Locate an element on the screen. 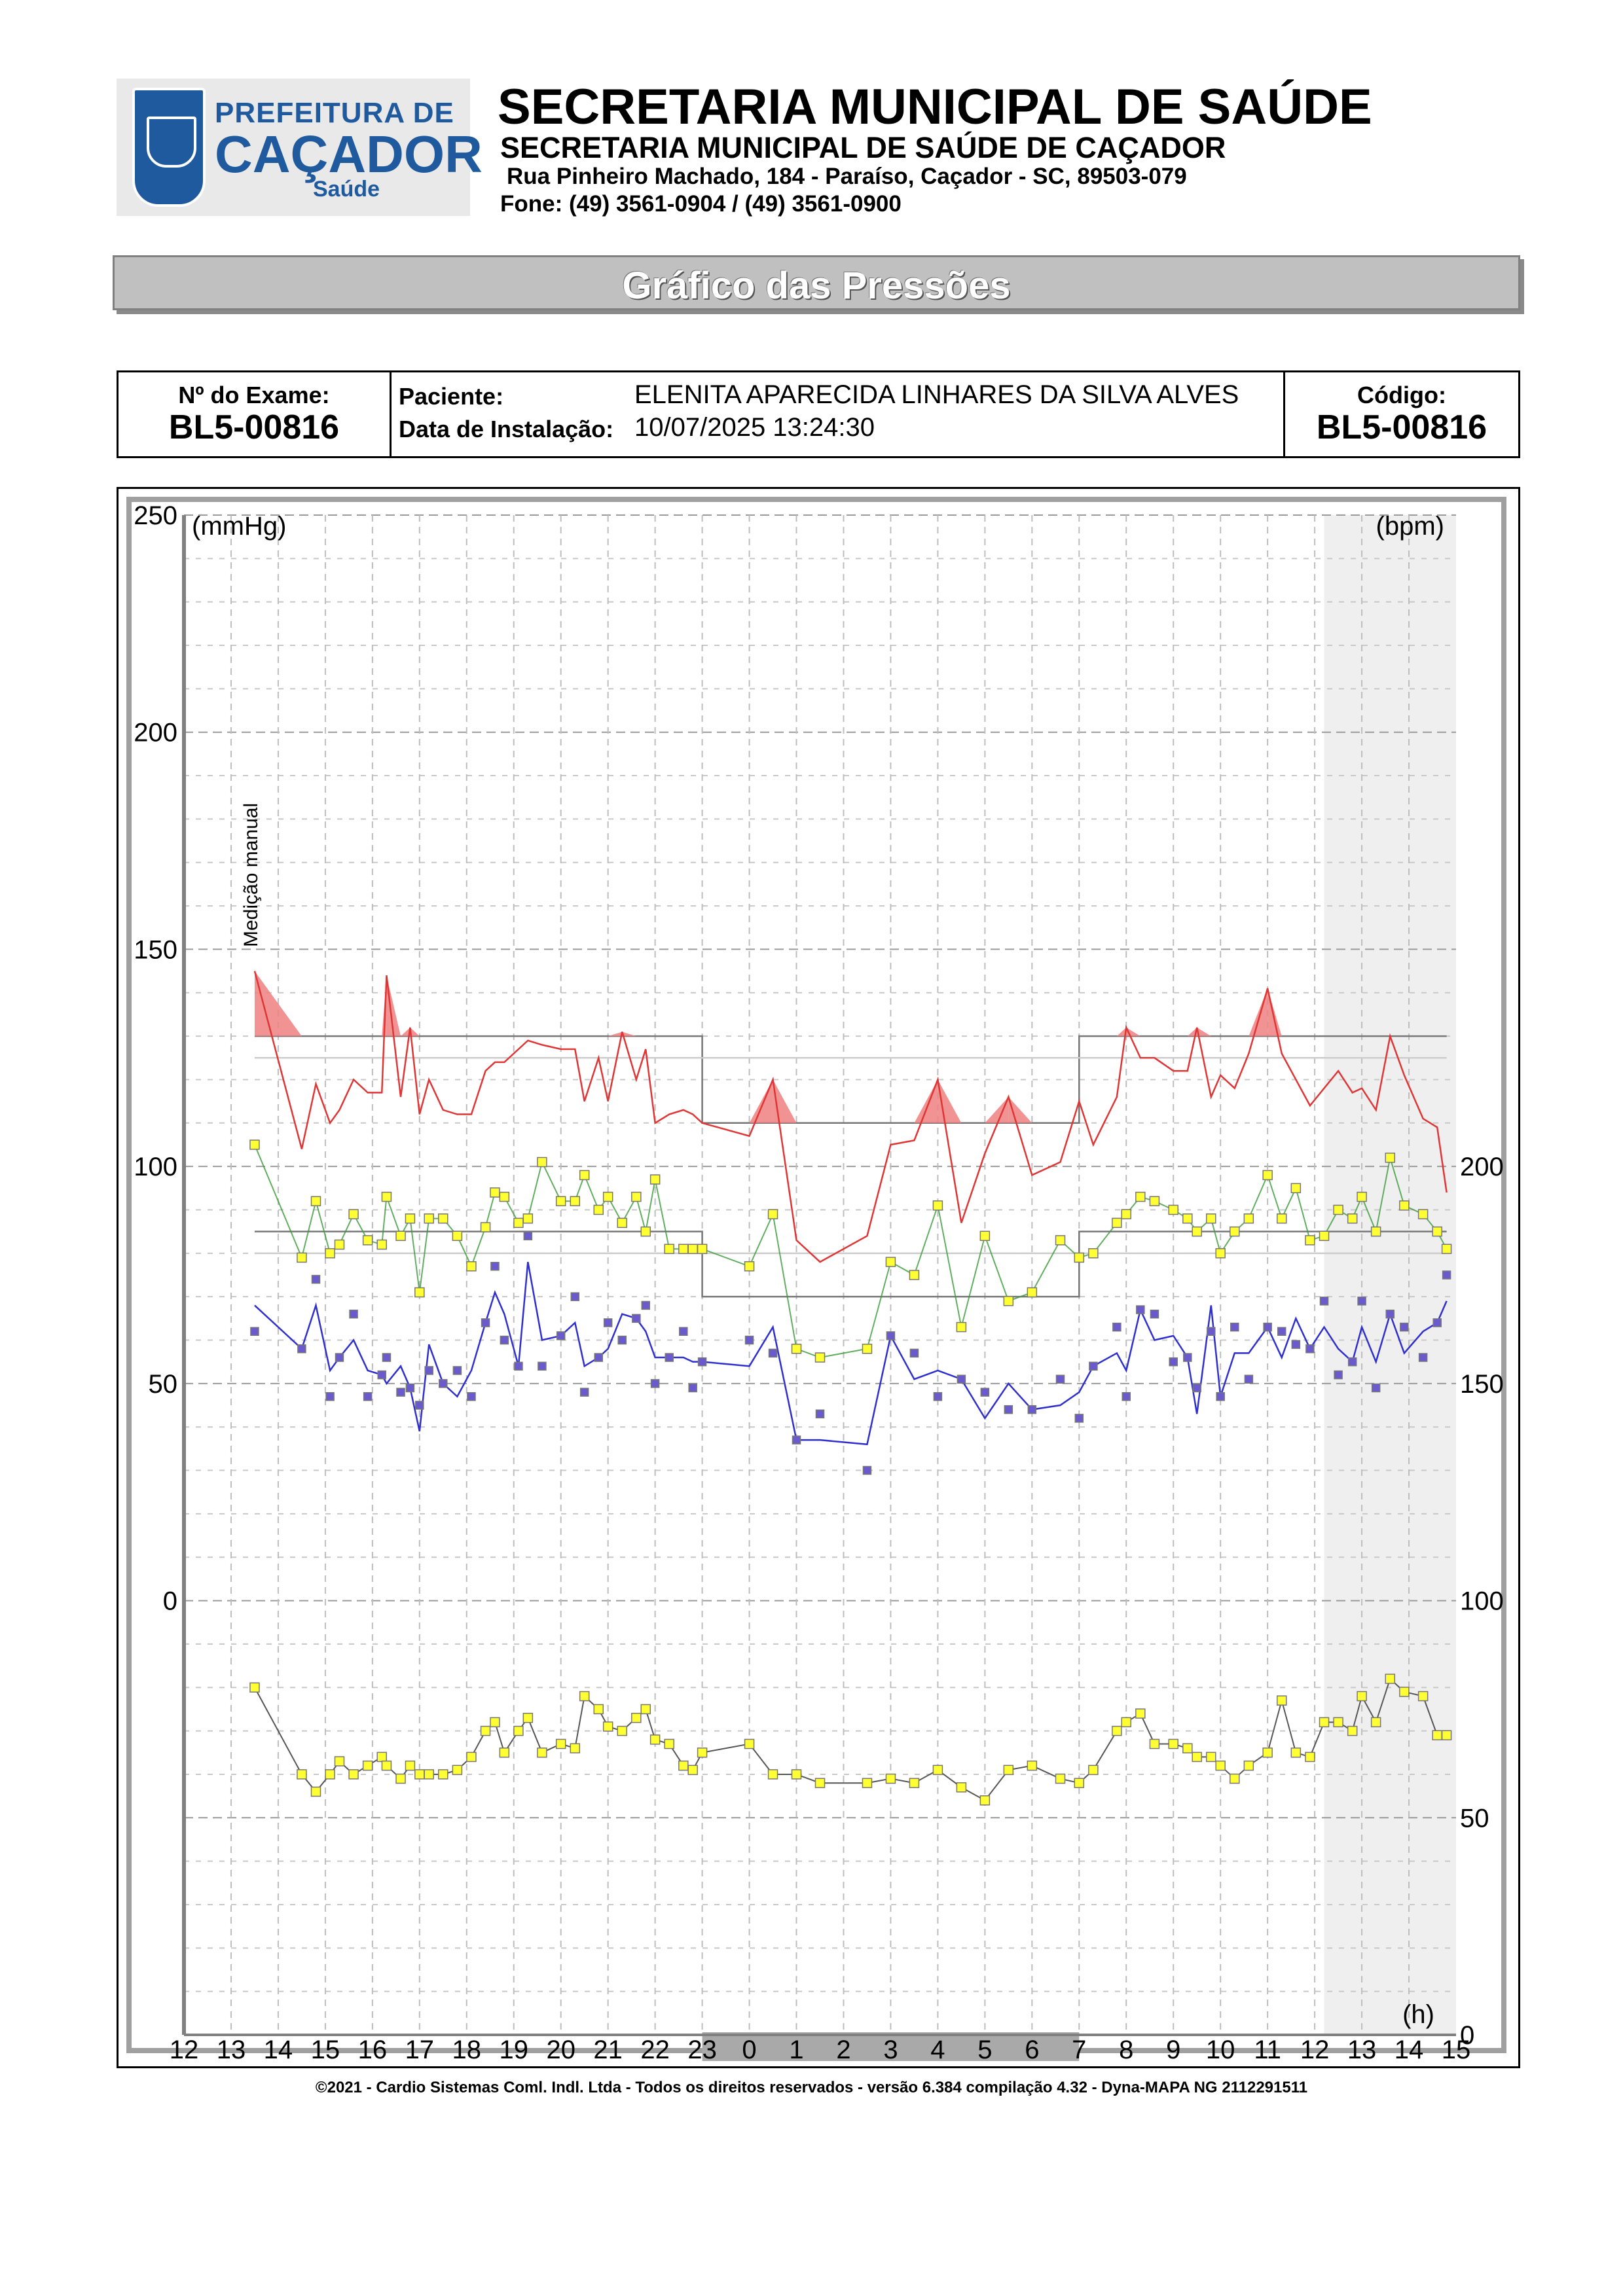 Image resolution: width=1623 pixels, height=2296 pixels. x-tick-label: 1 is located at coordinates (796, 2050).